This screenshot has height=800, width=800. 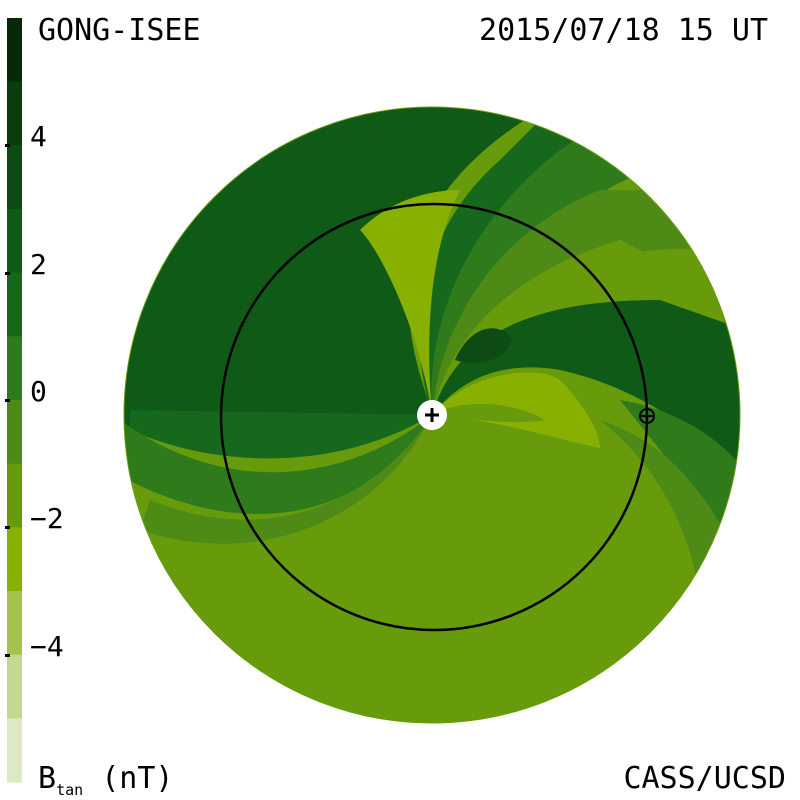 I want to click on region-arm-light-north, so click(x=410, y=302).